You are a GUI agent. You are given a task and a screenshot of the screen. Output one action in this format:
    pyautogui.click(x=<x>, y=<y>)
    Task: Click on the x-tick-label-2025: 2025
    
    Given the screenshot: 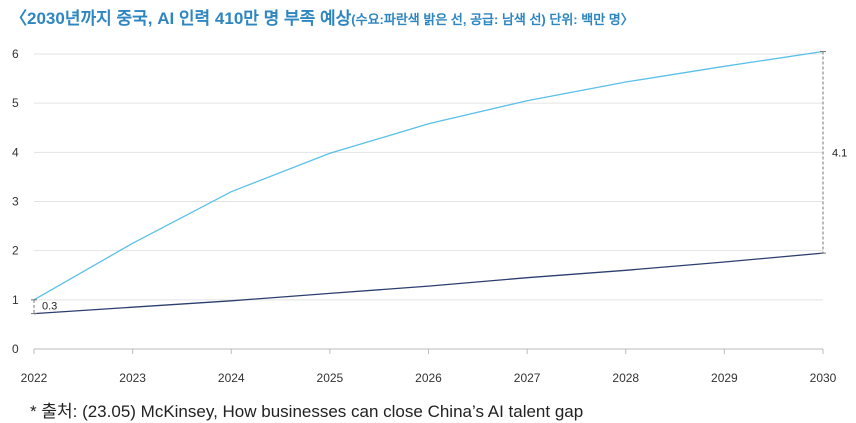 What is the action you would take?
    pyautogui.click(x=330, y=378)
    